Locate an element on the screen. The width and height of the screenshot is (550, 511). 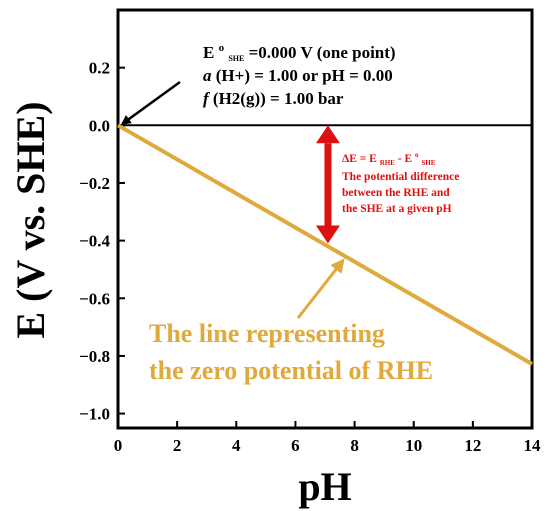
she-e-symbol: E is located at coordinates (208, 52).